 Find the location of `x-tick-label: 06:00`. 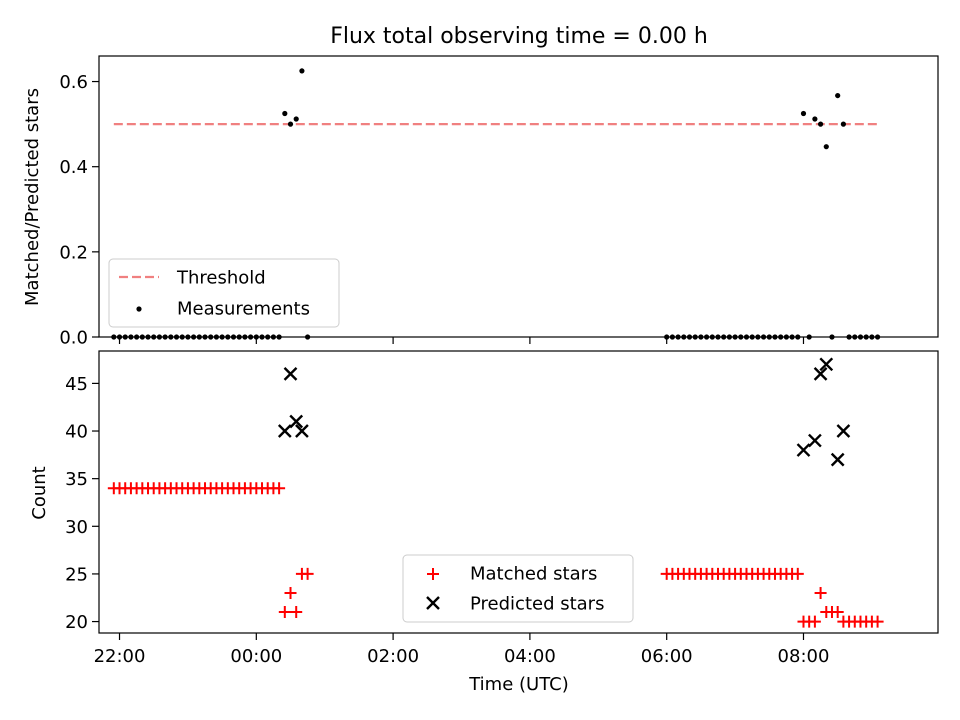

x-tick-label: 06:00 is located at coordinates (667, 656).